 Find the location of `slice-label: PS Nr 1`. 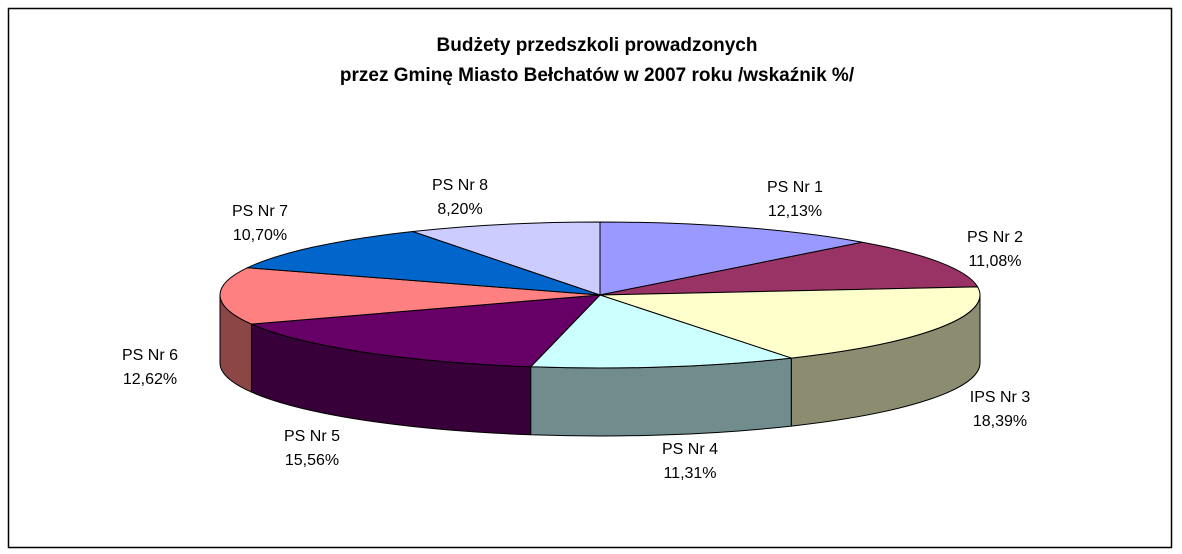

slice-label: PS Nr 1 is located at coordinates (795, 187).